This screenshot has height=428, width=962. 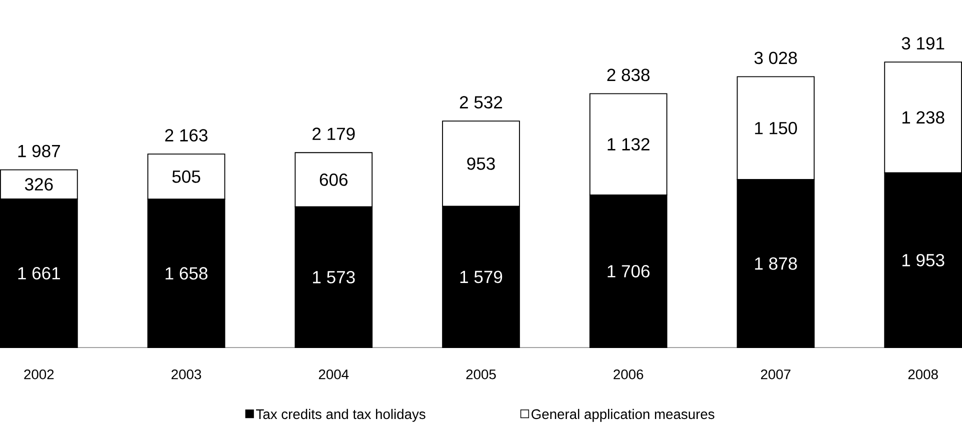 What do you see at coordinates (923, 43) in the screenshot?
I see `total-label: 3 191` at bounding box center [923, 43].